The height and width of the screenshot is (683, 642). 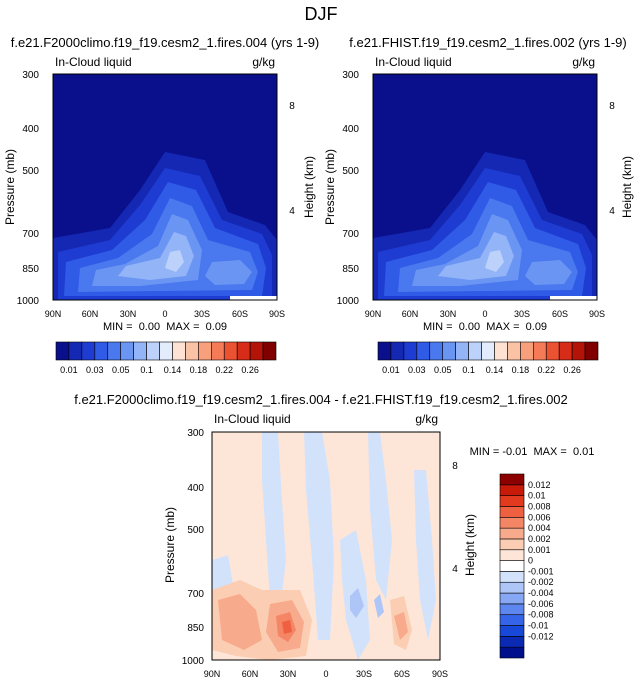 I want to click on panel-a-y-axis: 300 400 500 700 850 1000, so click(x=28, y=188).